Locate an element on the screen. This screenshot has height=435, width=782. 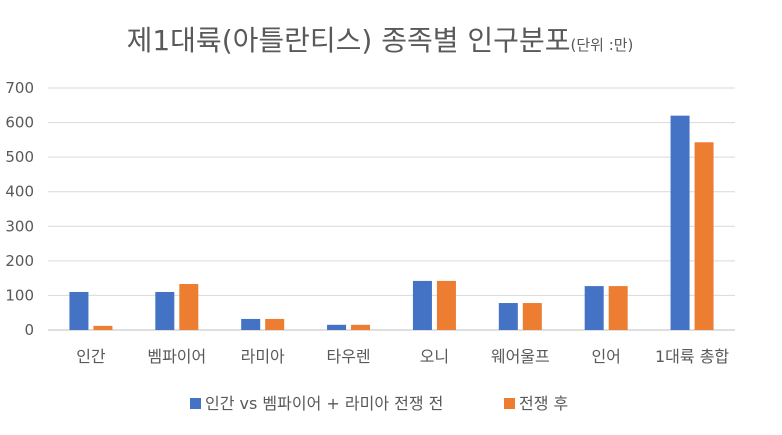
x-category-label: 인어 is located at coordinates (605, 356).